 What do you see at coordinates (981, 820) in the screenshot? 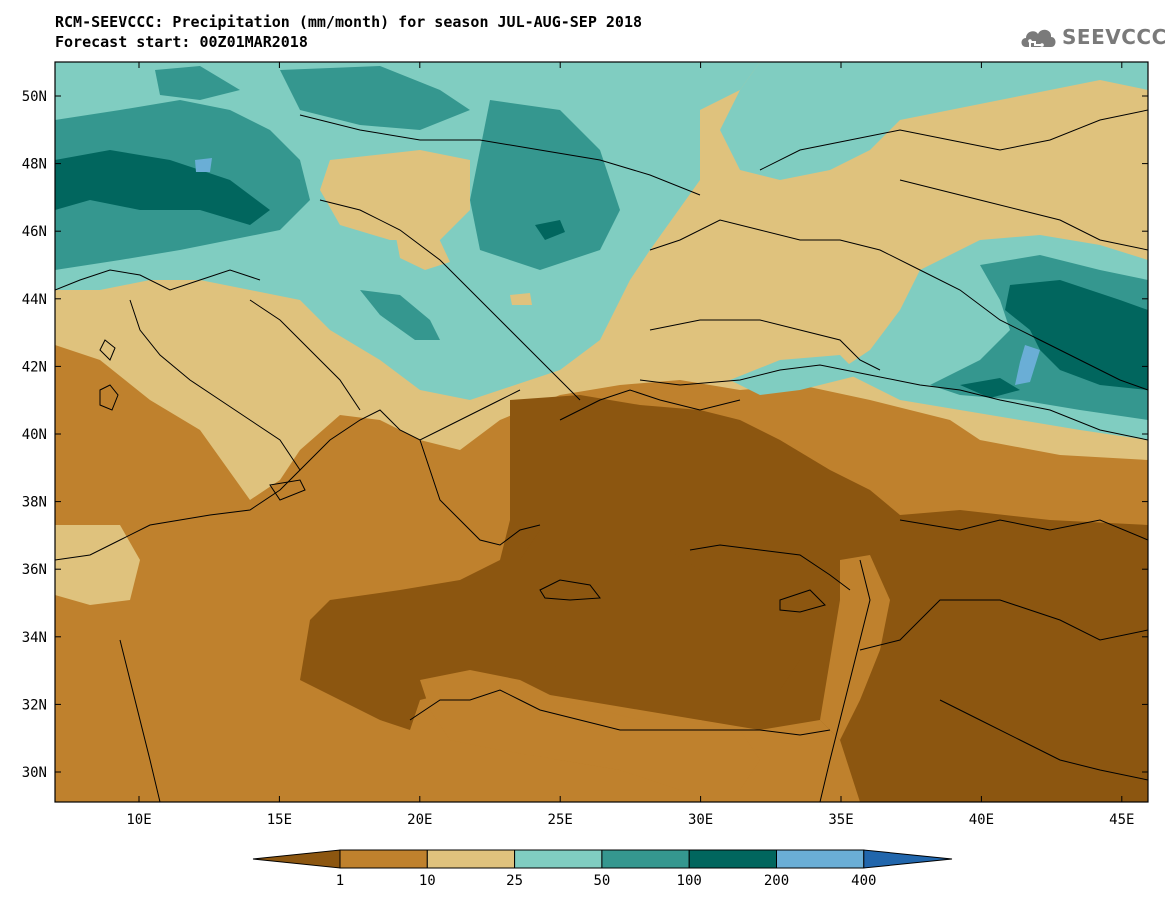
I see `lon-label: 40E` at bounding box center [981, 820].